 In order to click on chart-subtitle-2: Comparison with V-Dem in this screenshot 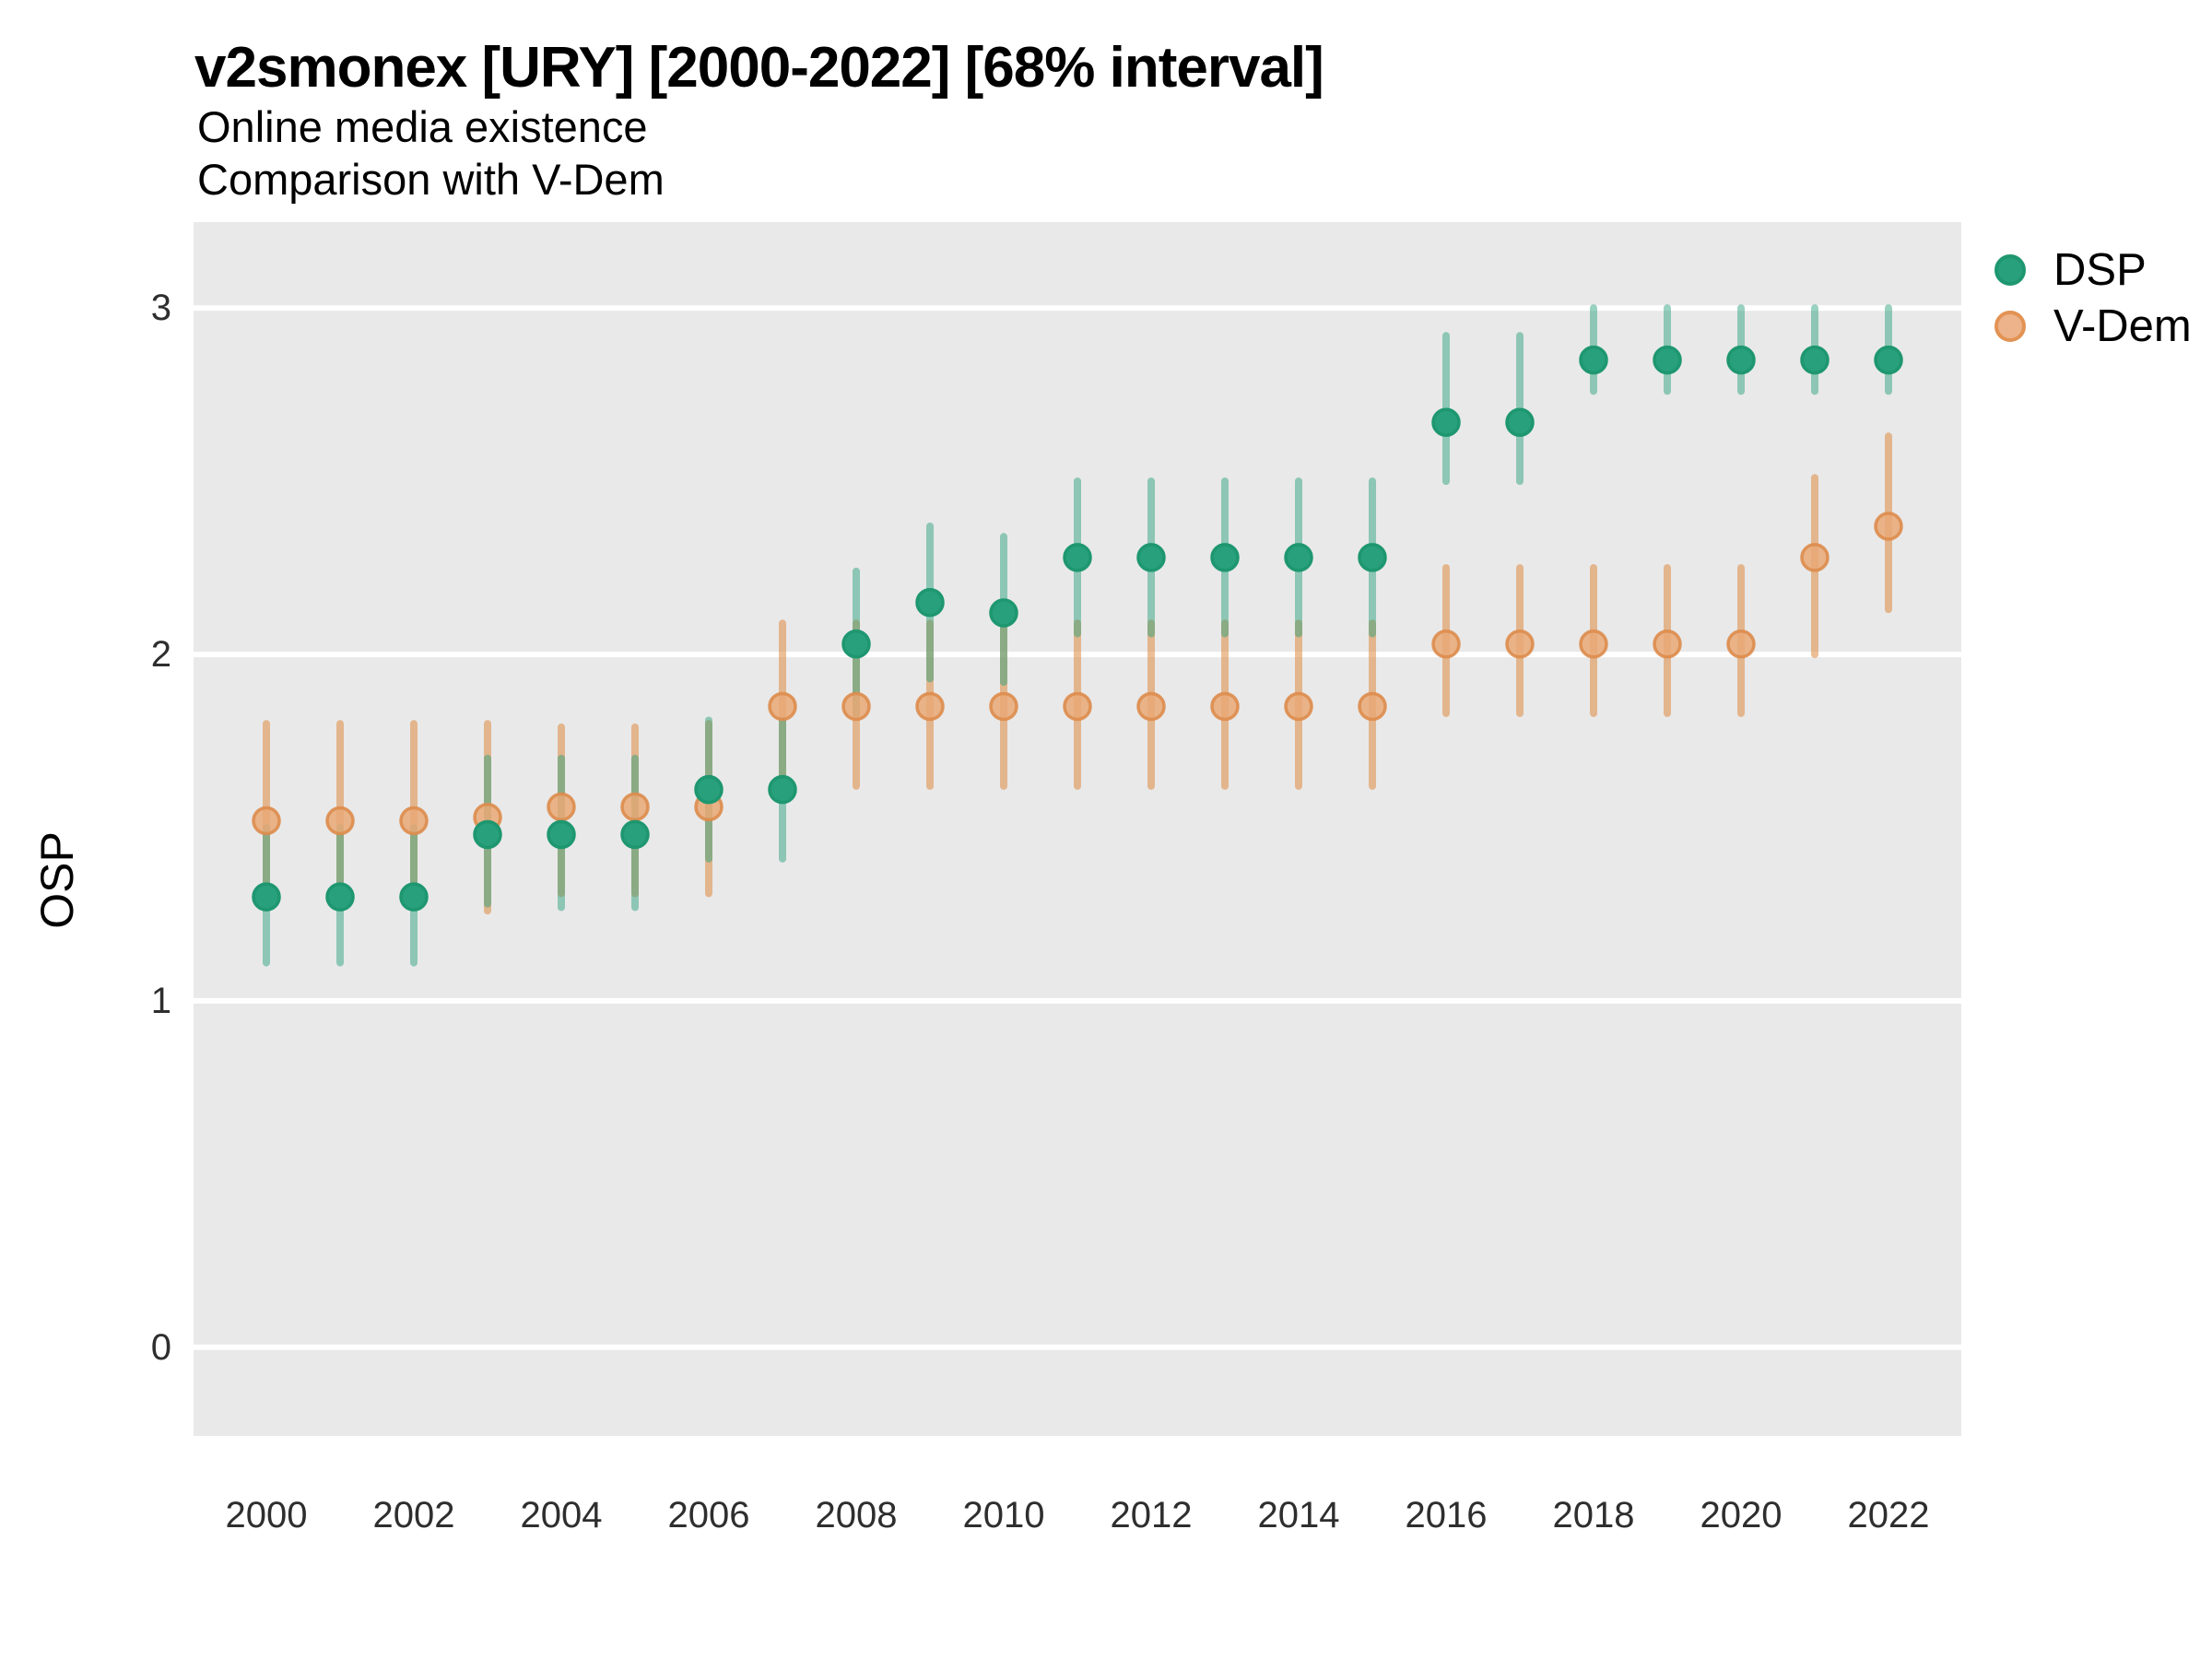, I will do `click(431, 179)`.